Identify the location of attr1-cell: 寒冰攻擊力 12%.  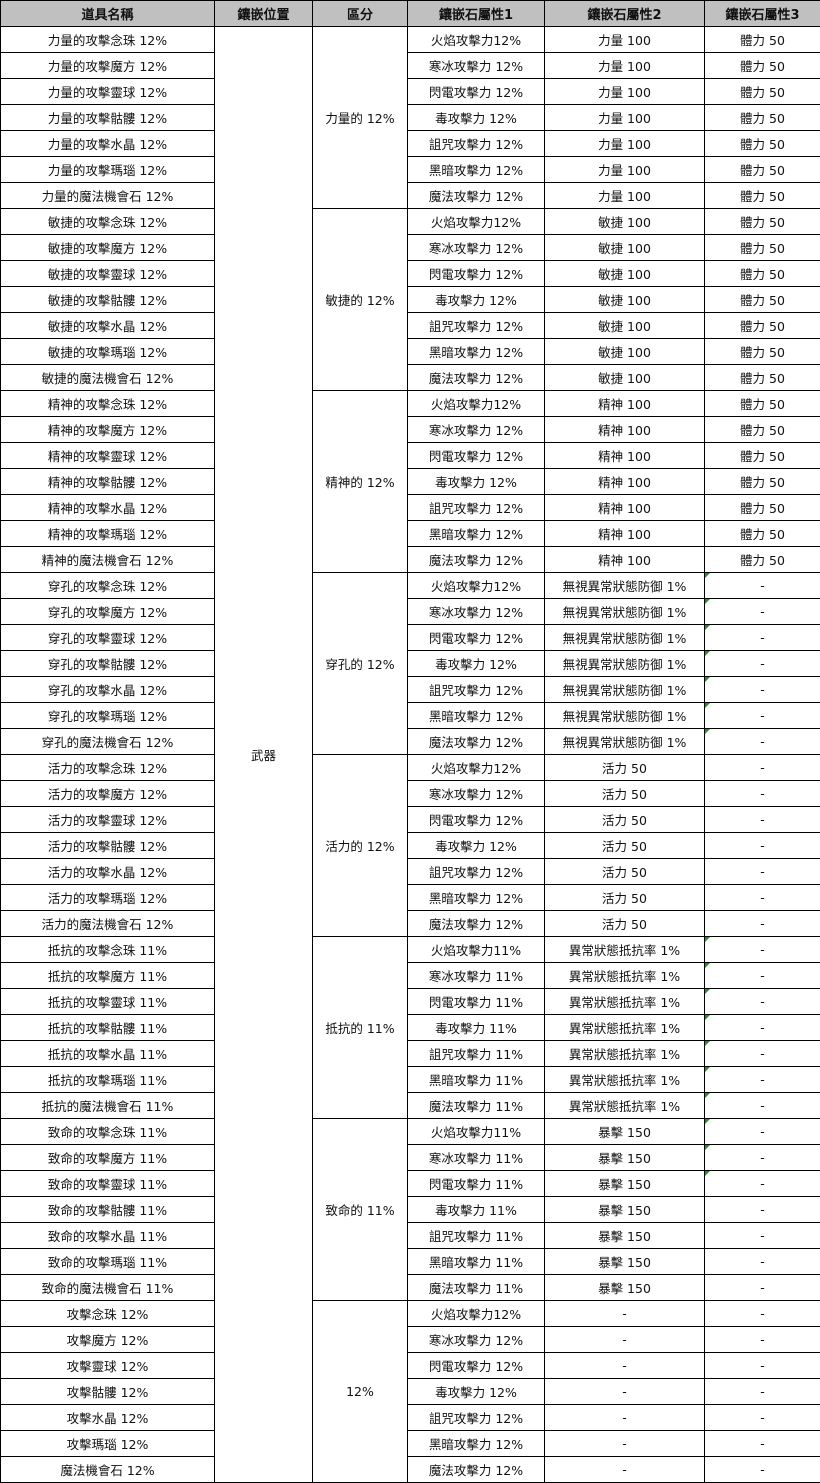
(476, 1339).